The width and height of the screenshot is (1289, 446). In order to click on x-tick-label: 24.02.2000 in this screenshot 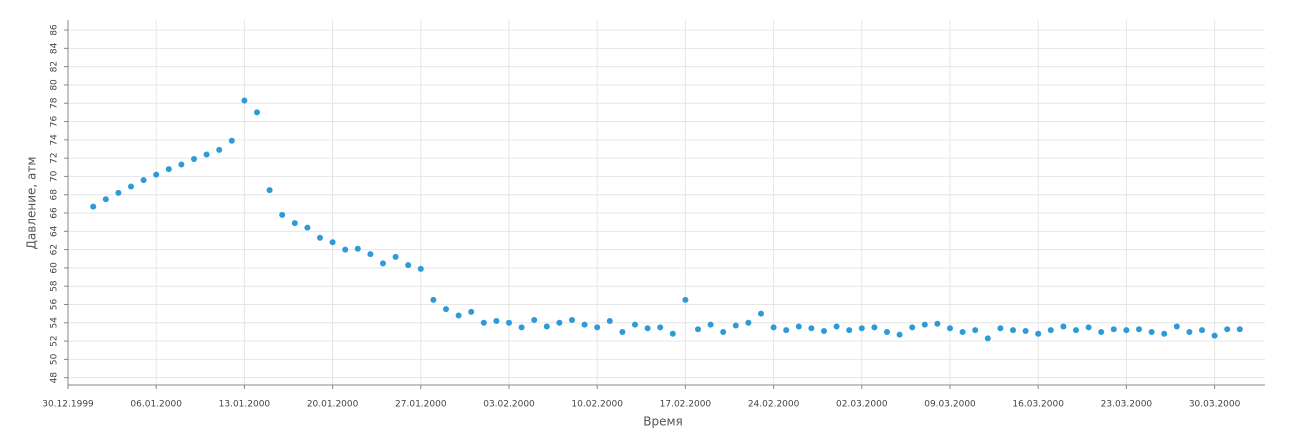, I will do `click(774, 405)`.